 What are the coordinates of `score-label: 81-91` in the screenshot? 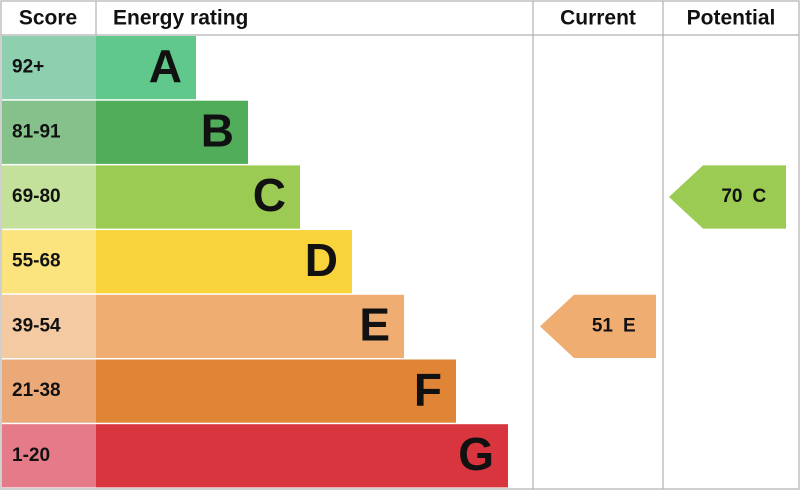 It's located at (36, 131).